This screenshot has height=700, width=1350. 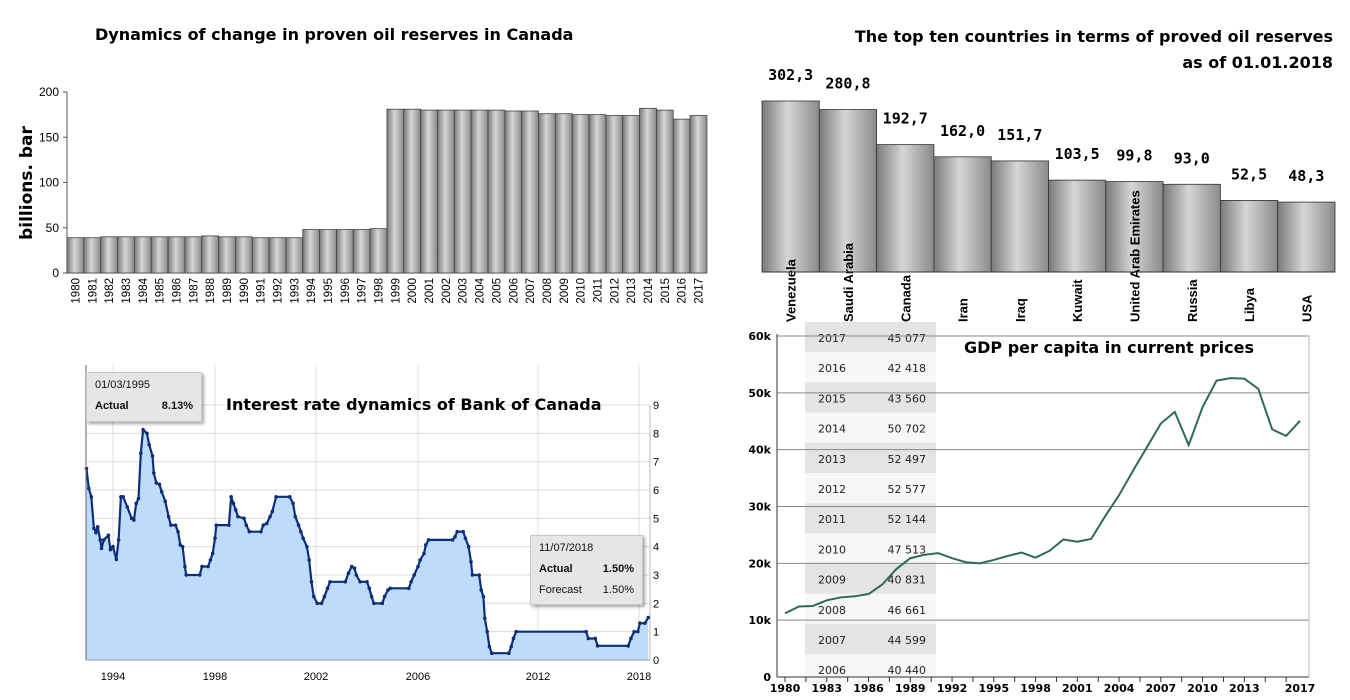 I want to click on y-tick-label: 200, so click(x=49, y=92).